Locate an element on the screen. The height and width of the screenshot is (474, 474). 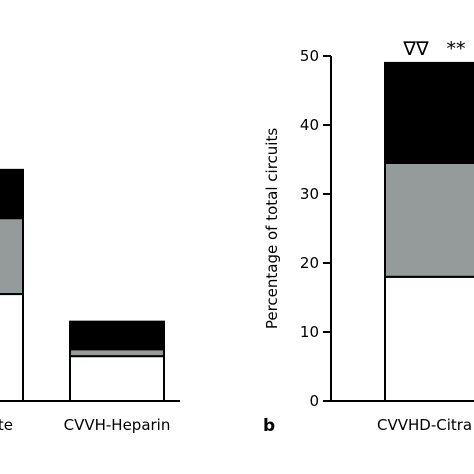
panel-letter-b: b is located at coordinates (269, 426).